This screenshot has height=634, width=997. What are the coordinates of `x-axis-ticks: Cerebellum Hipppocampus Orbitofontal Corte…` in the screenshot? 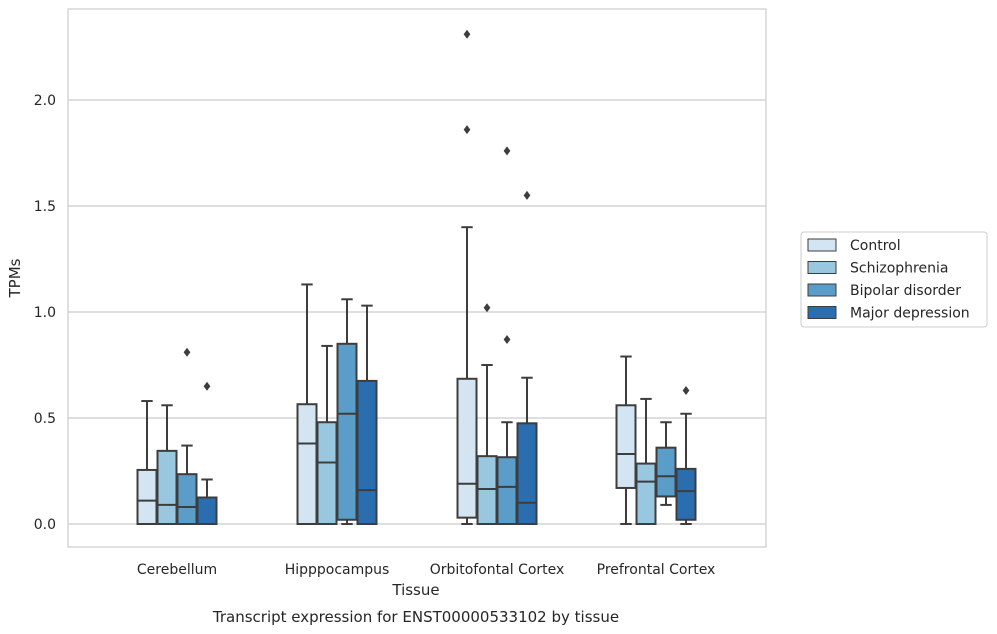 It's located at (426, 570).